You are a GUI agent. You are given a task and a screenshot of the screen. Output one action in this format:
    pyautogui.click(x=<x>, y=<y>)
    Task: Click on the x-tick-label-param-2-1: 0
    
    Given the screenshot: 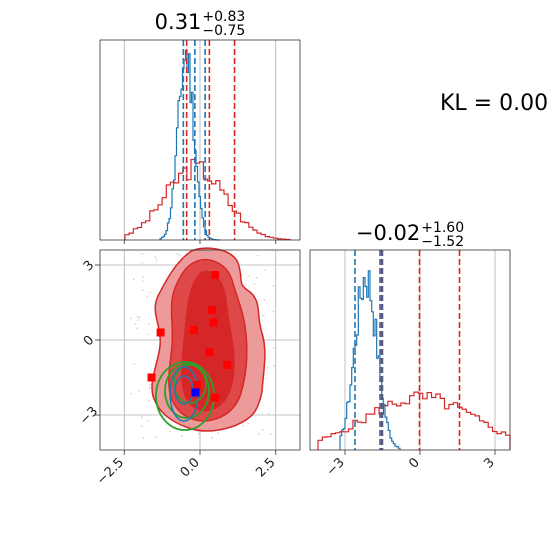 What is the action you would take?
    pyautogui.click(x=414, y=463)
    